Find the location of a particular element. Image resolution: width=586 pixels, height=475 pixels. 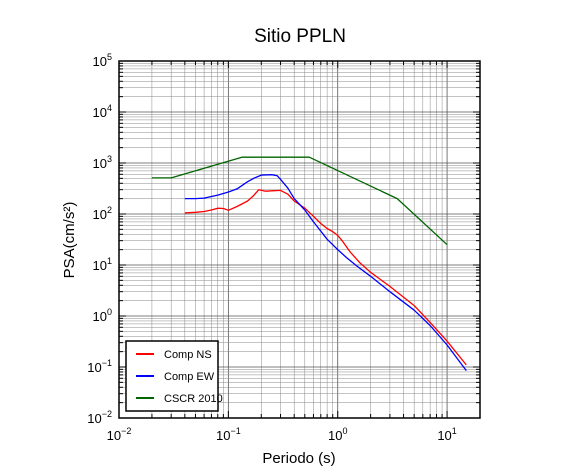

chart-title: Sitio PPLN is located at coordinates (300, 36).